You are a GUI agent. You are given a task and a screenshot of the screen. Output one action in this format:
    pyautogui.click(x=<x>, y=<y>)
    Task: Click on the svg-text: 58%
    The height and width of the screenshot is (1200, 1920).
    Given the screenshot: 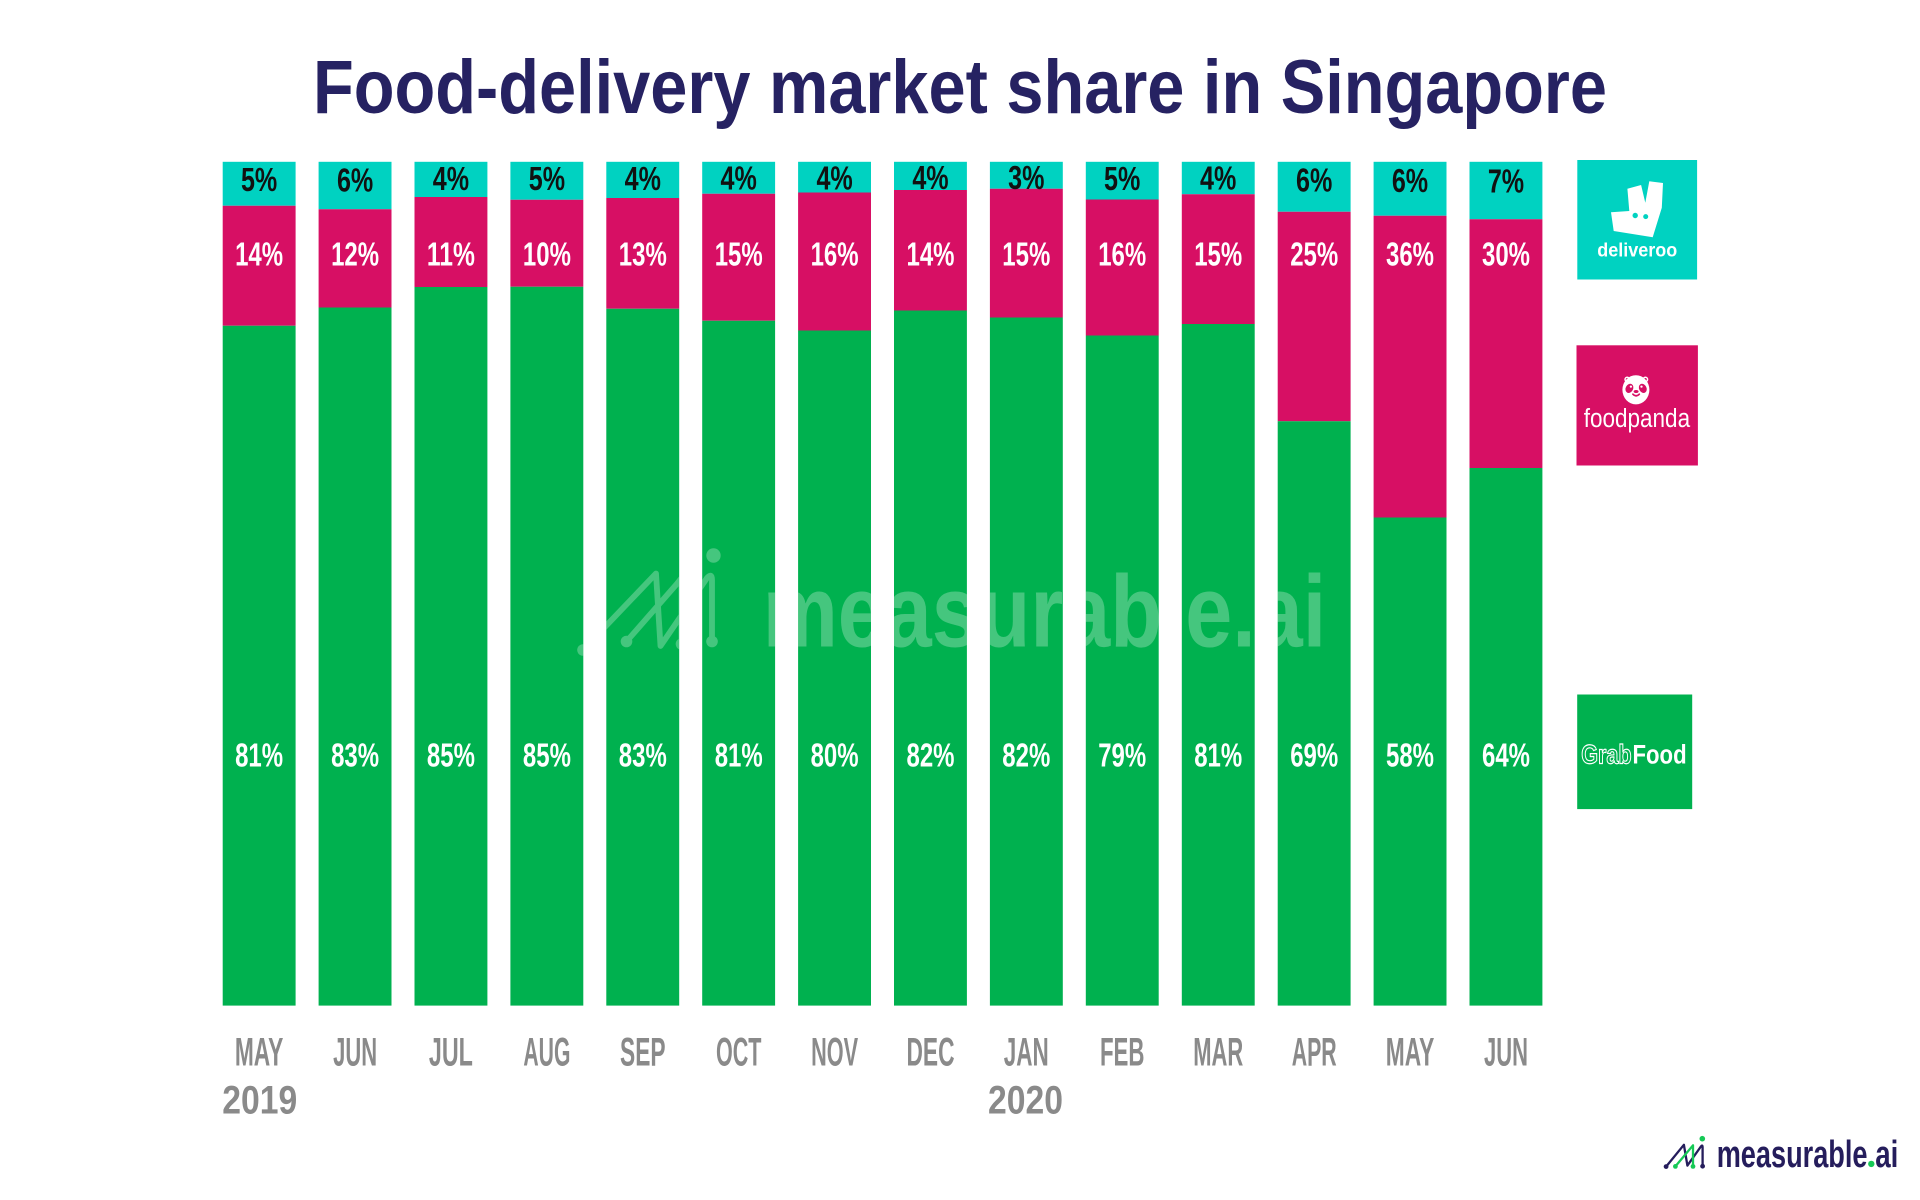 What is the action you would take?
    pyautogui.click(x=1410, y=755)
    